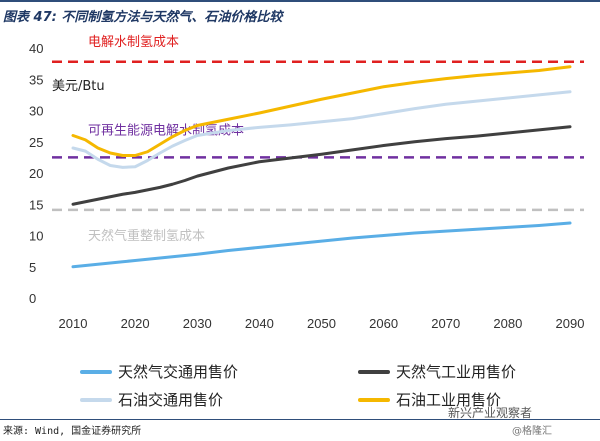  What do you see at coordinates (36, 111) in the screenshot?
I see `y-tick-label: 30` at bounding box center [36, 111].